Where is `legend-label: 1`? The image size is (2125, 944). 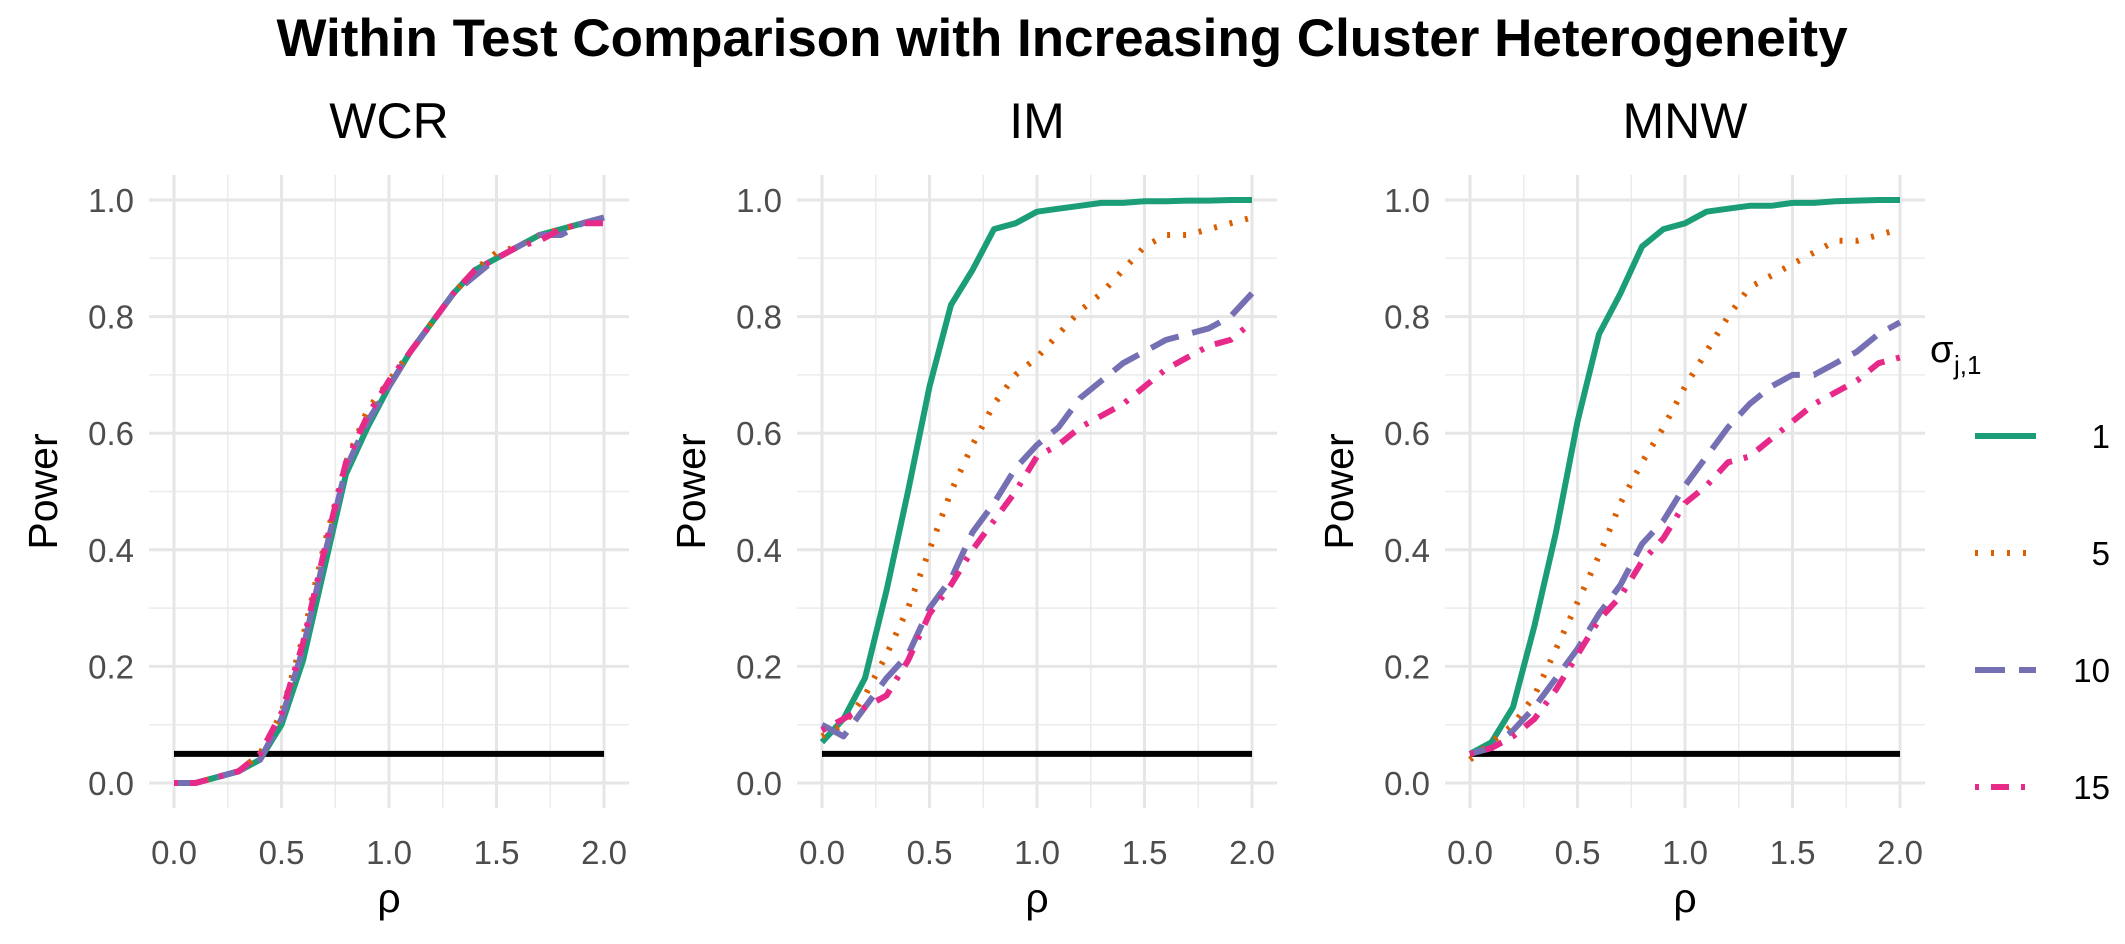 legend-label: 1 is located at coordinates (2101, 436).